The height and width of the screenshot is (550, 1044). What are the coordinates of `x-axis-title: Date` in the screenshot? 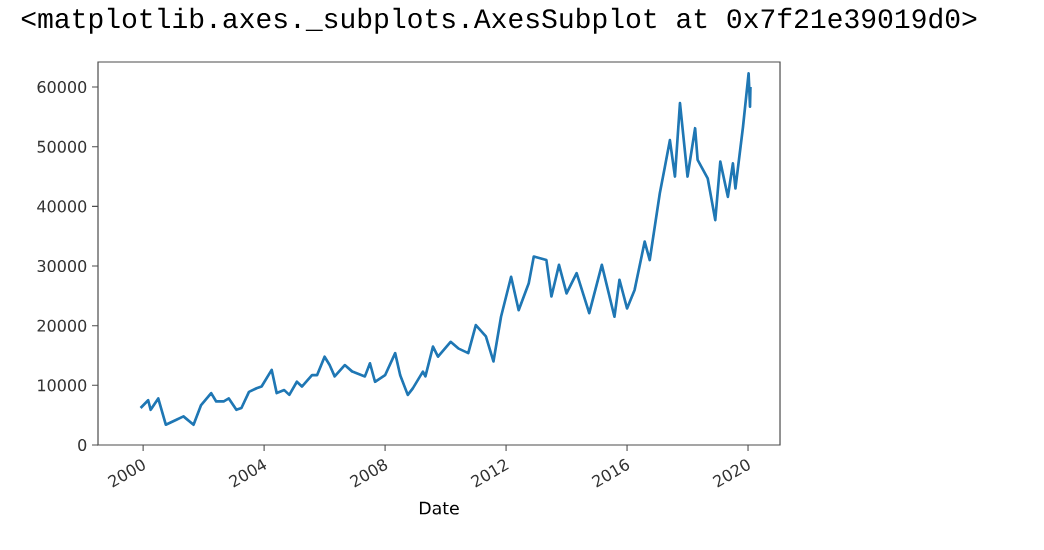 It's located at (439, 508).